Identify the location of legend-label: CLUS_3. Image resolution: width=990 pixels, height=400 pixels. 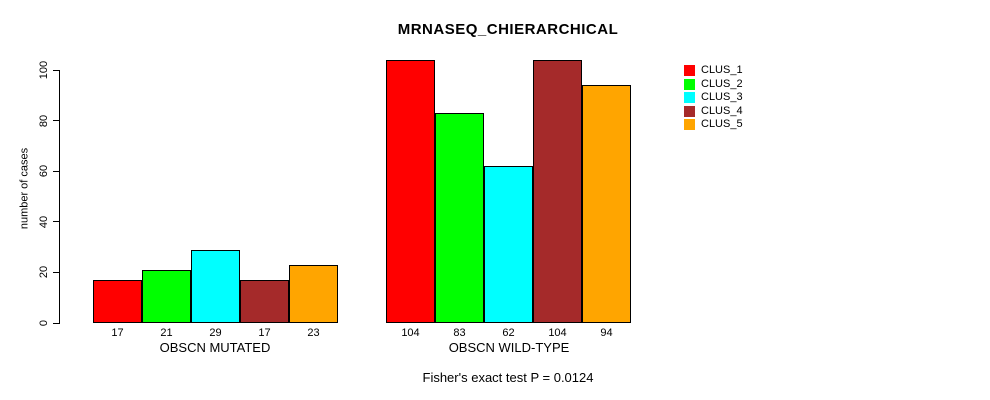
(722, 97).